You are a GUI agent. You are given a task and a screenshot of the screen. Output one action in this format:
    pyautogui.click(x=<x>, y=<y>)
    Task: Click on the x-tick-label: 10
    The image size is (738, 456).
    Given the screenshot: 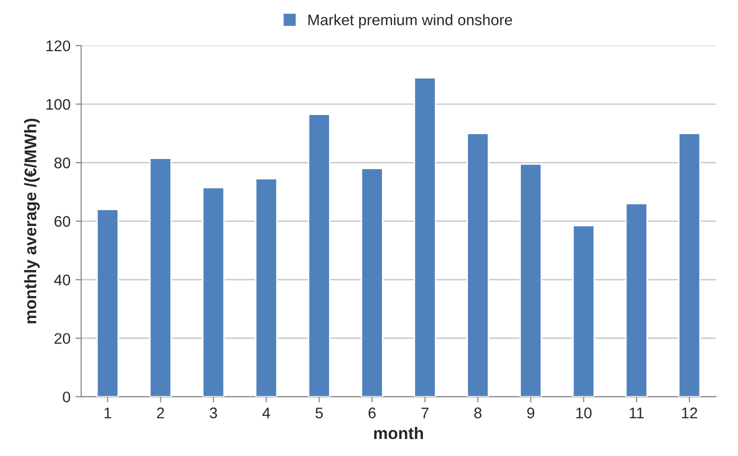 What is the action you would take?
    pyautogui.click(x=584, y=413)
    